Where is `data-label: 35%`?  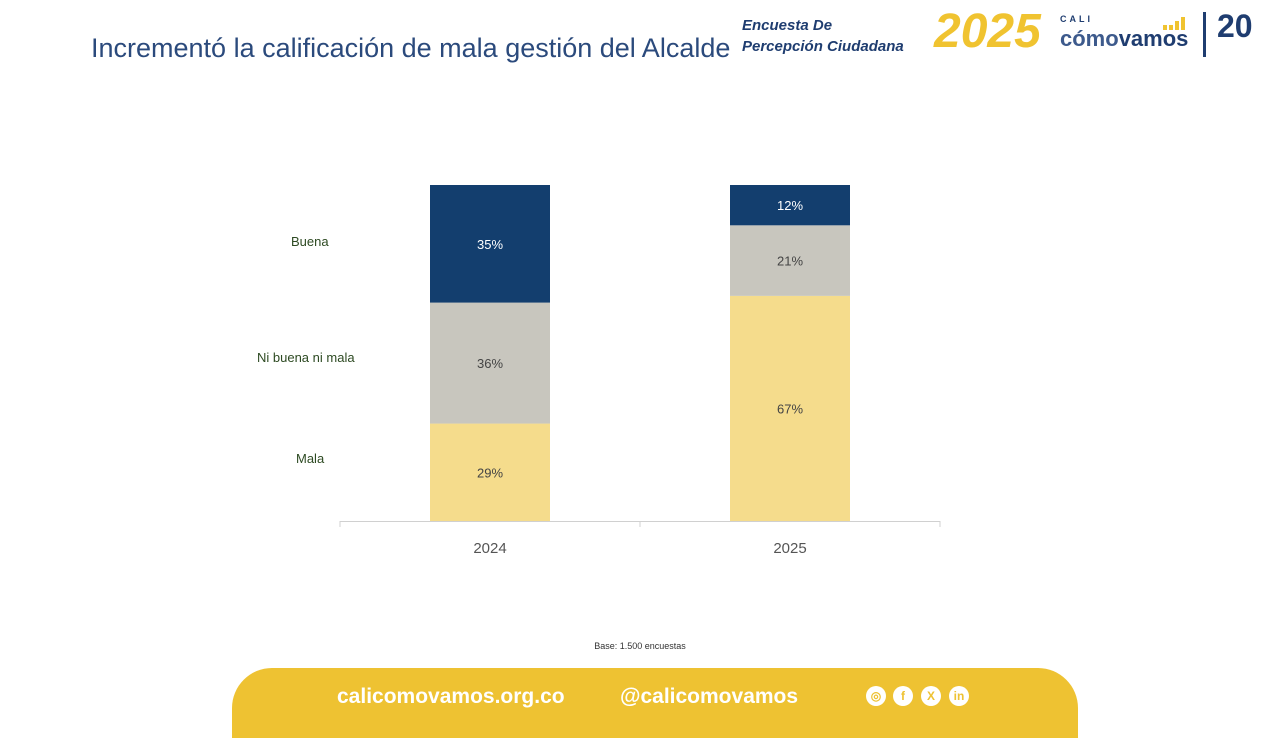
data-label: 35% is located at coordinates (490, 244).